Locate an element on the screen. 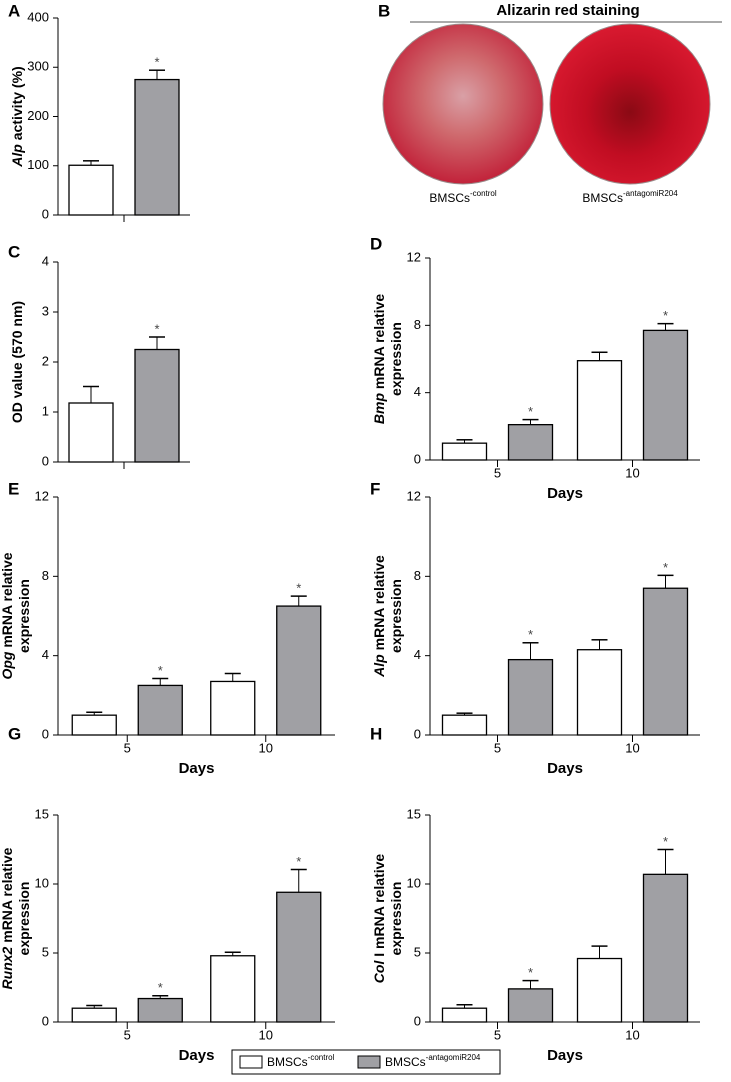 This screenshot has width=731, height=1082. caption: BMSCs-control is located at coordinates (463, 197).